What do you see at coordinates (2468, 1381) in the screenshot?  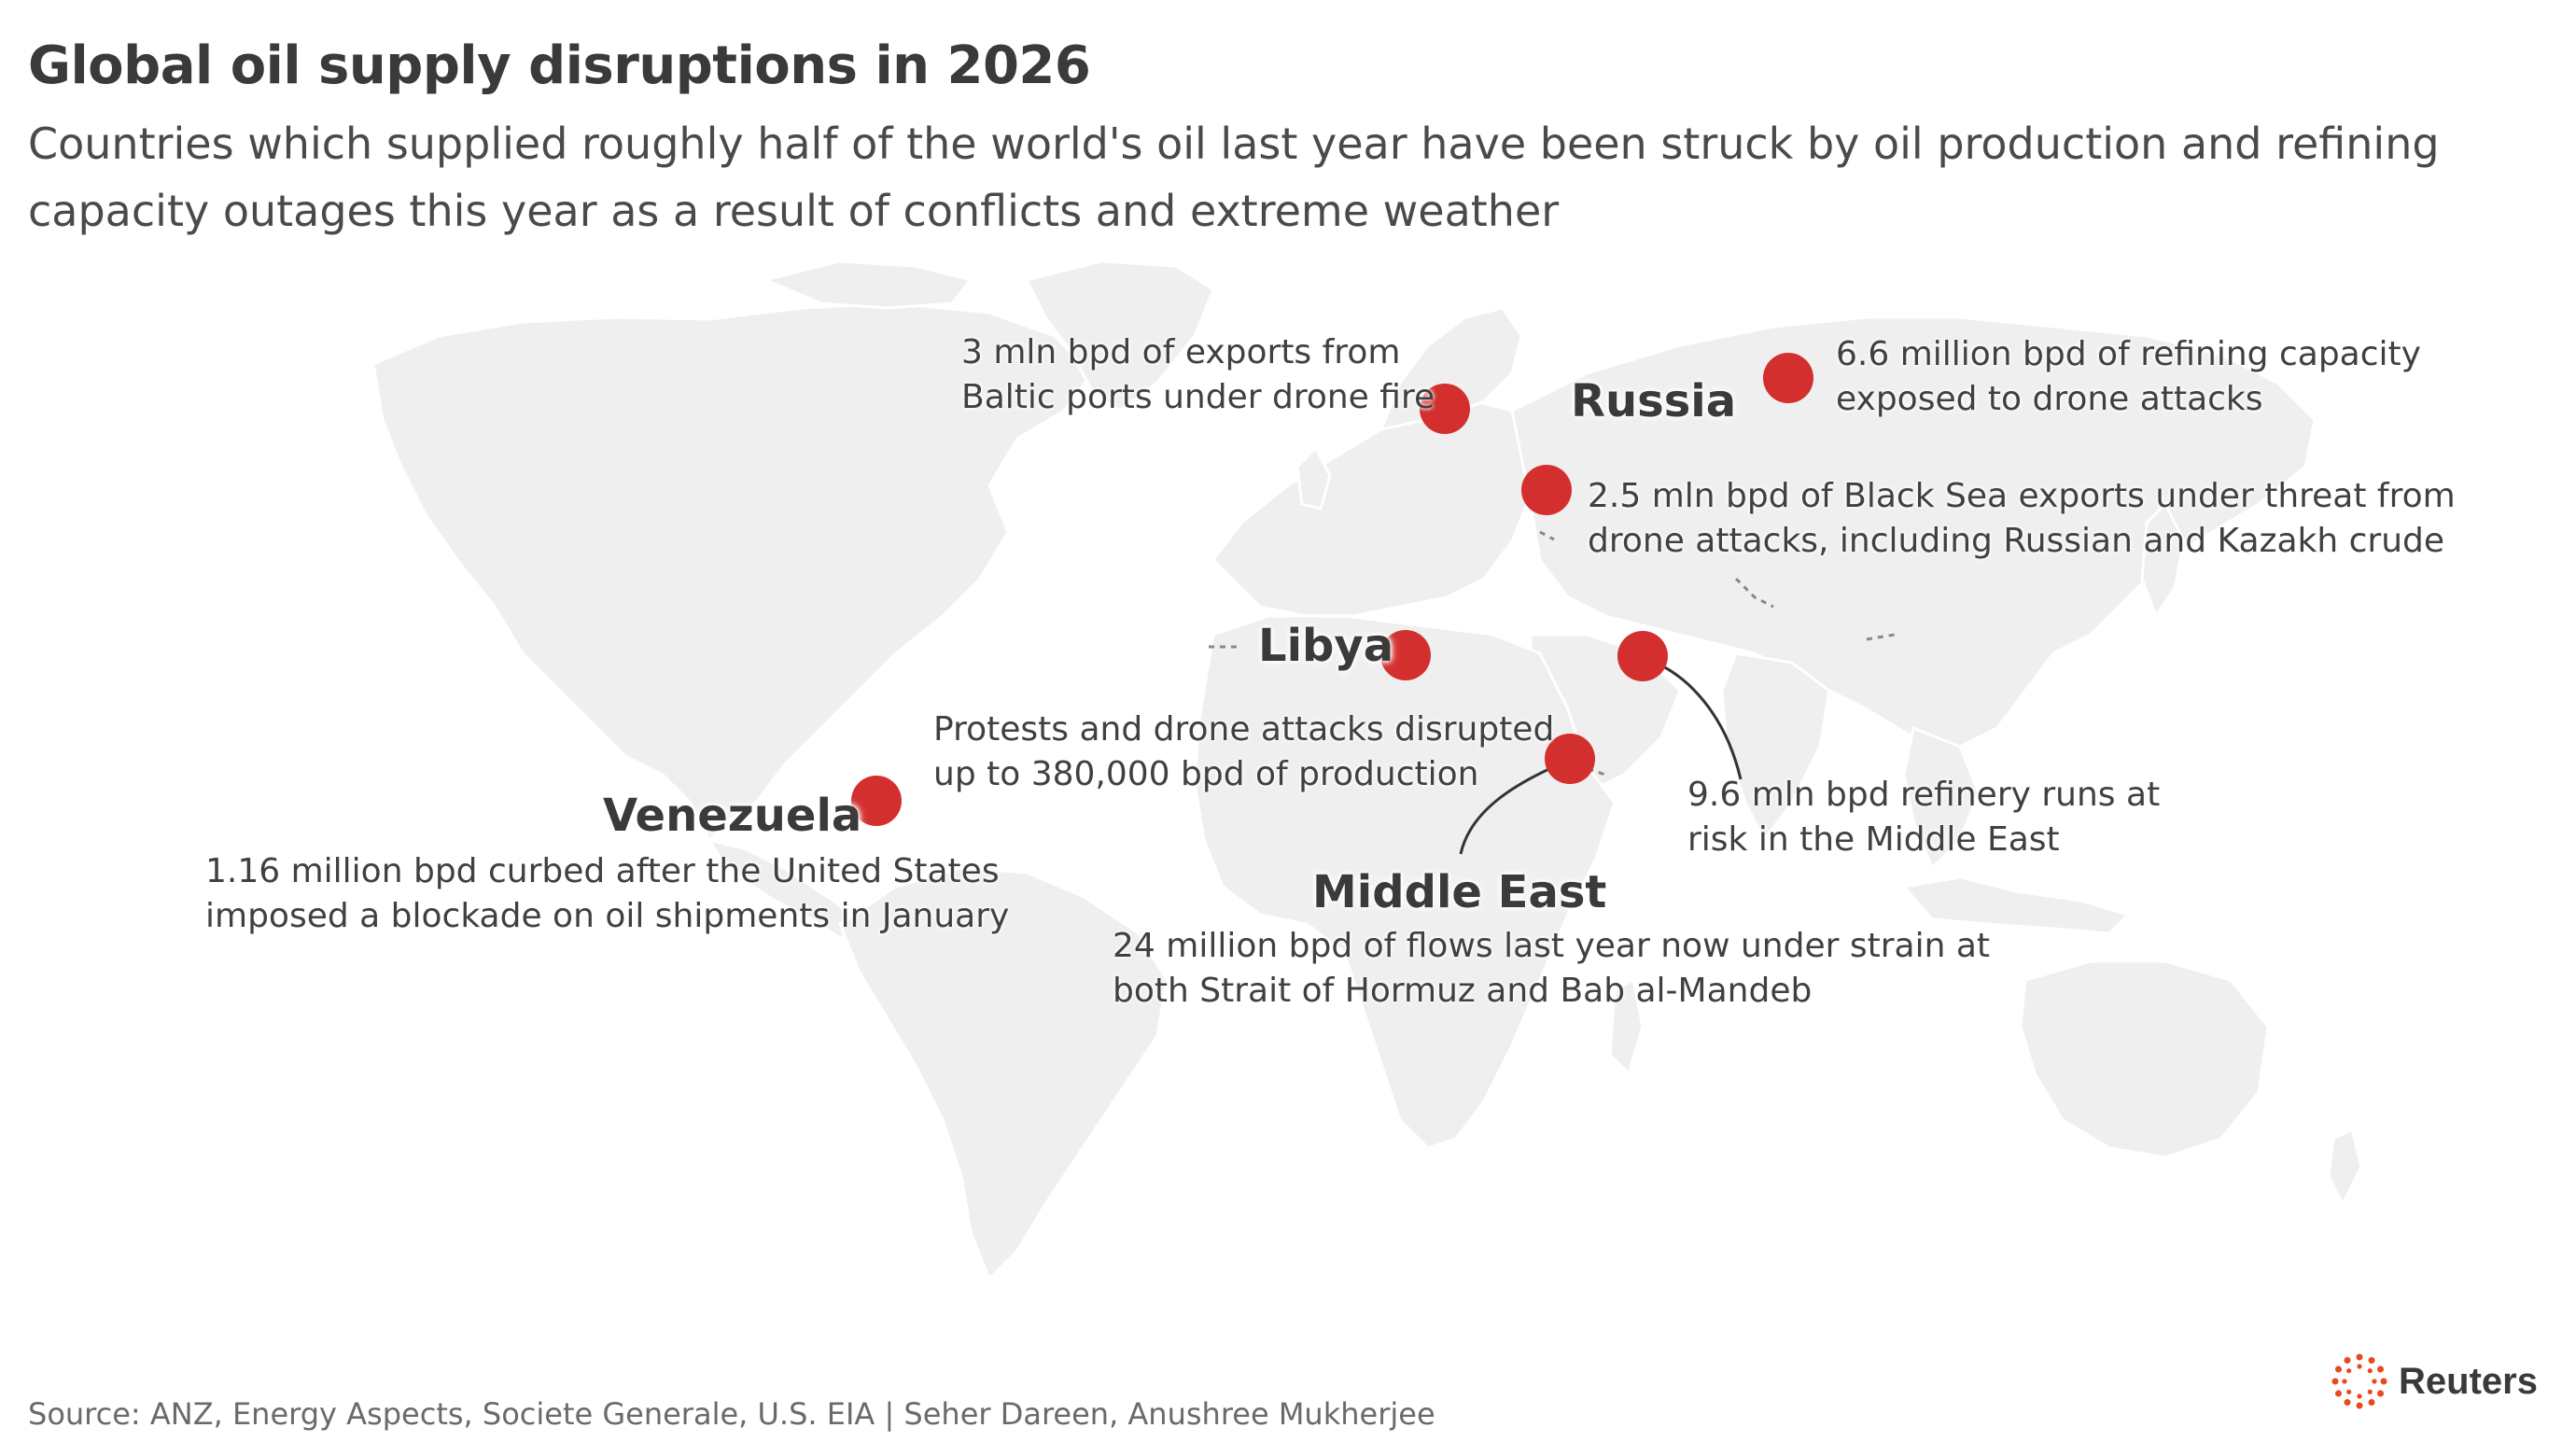 I see `reuters-logo-text: Reuters` at bounding box center [2468, 1381].